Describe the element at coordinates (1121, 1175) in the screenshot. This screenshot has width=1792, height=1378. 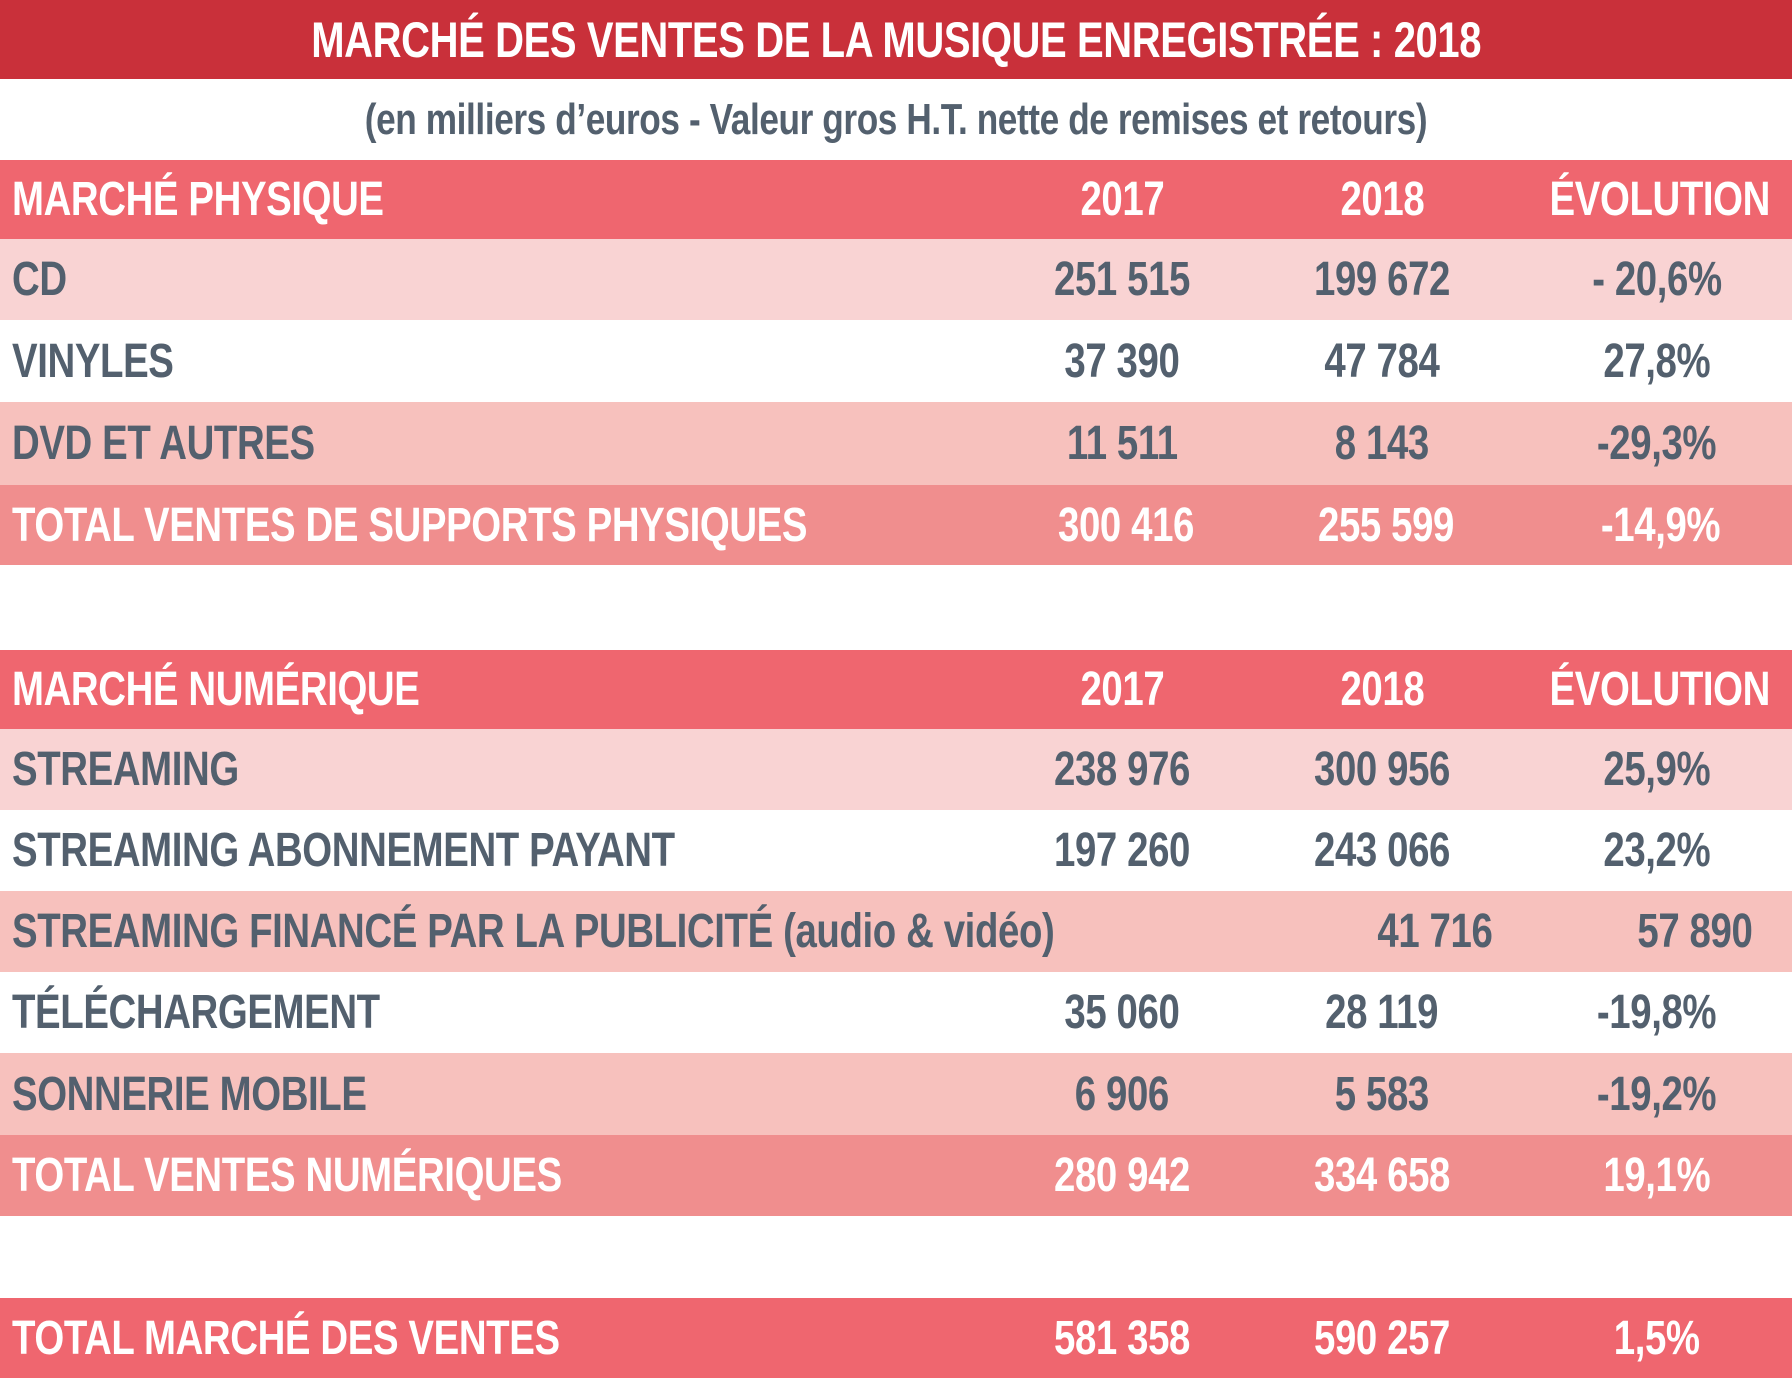
I see `value-2017: 280 942` at that location.